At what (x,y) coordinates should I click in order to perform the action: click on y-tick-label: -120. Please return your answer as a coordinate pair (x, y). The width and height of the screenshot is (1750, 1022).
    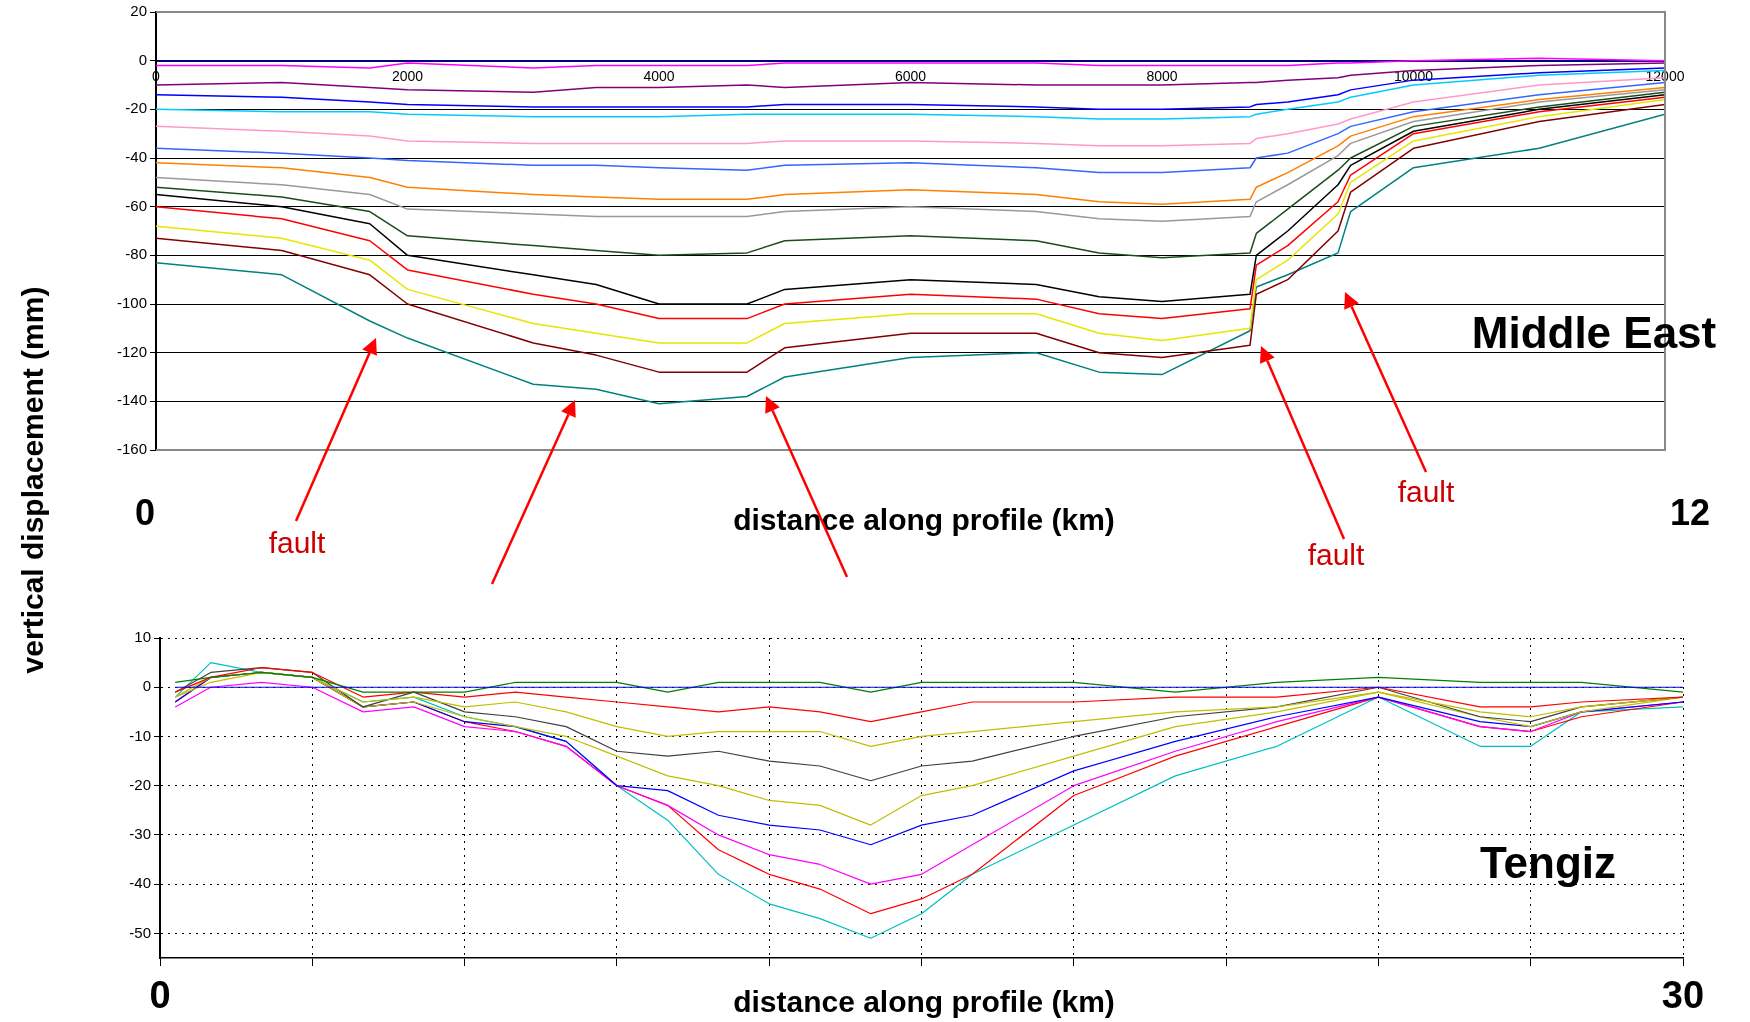
    Looking at the image, I should click on (131, 351).